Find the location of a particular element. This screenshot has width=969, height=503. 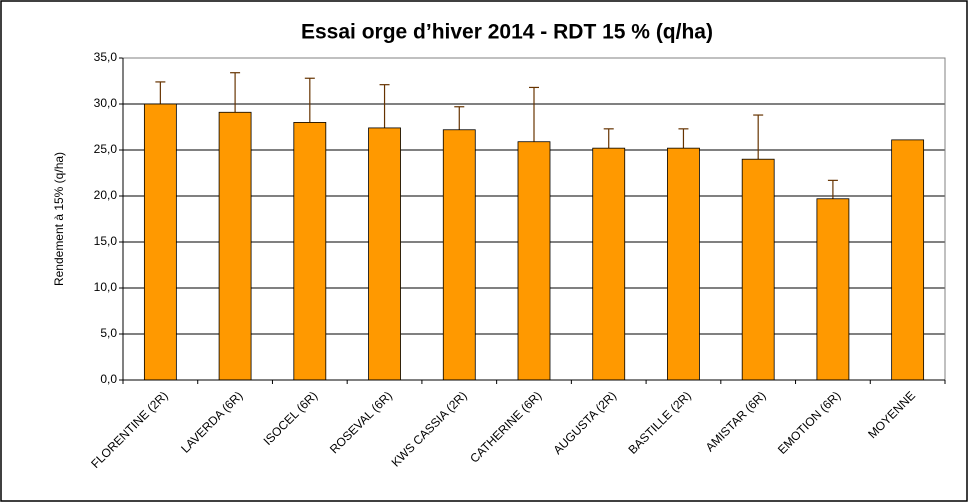

y-tick-label: 15,0 is located at coordinates (106, 241).